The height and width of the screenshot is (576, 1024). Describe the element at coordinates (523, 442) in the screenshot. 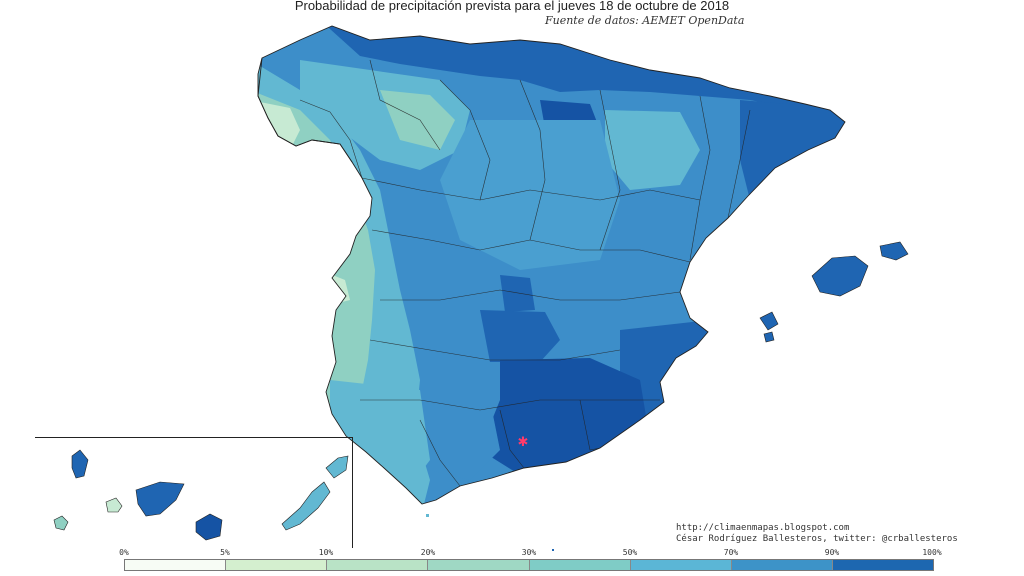

I see `station-star-icon: ✱` at that location.